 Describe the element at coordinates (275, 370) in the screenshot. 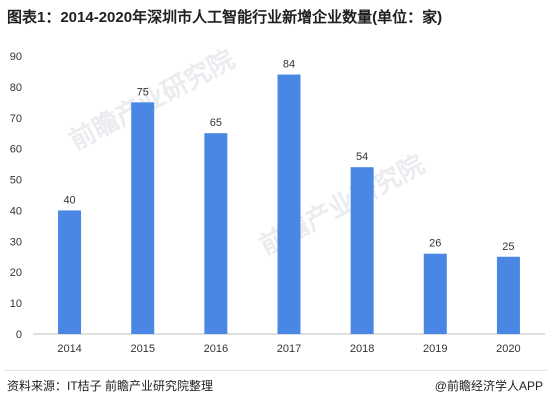

I see `footer-divider` at that location.